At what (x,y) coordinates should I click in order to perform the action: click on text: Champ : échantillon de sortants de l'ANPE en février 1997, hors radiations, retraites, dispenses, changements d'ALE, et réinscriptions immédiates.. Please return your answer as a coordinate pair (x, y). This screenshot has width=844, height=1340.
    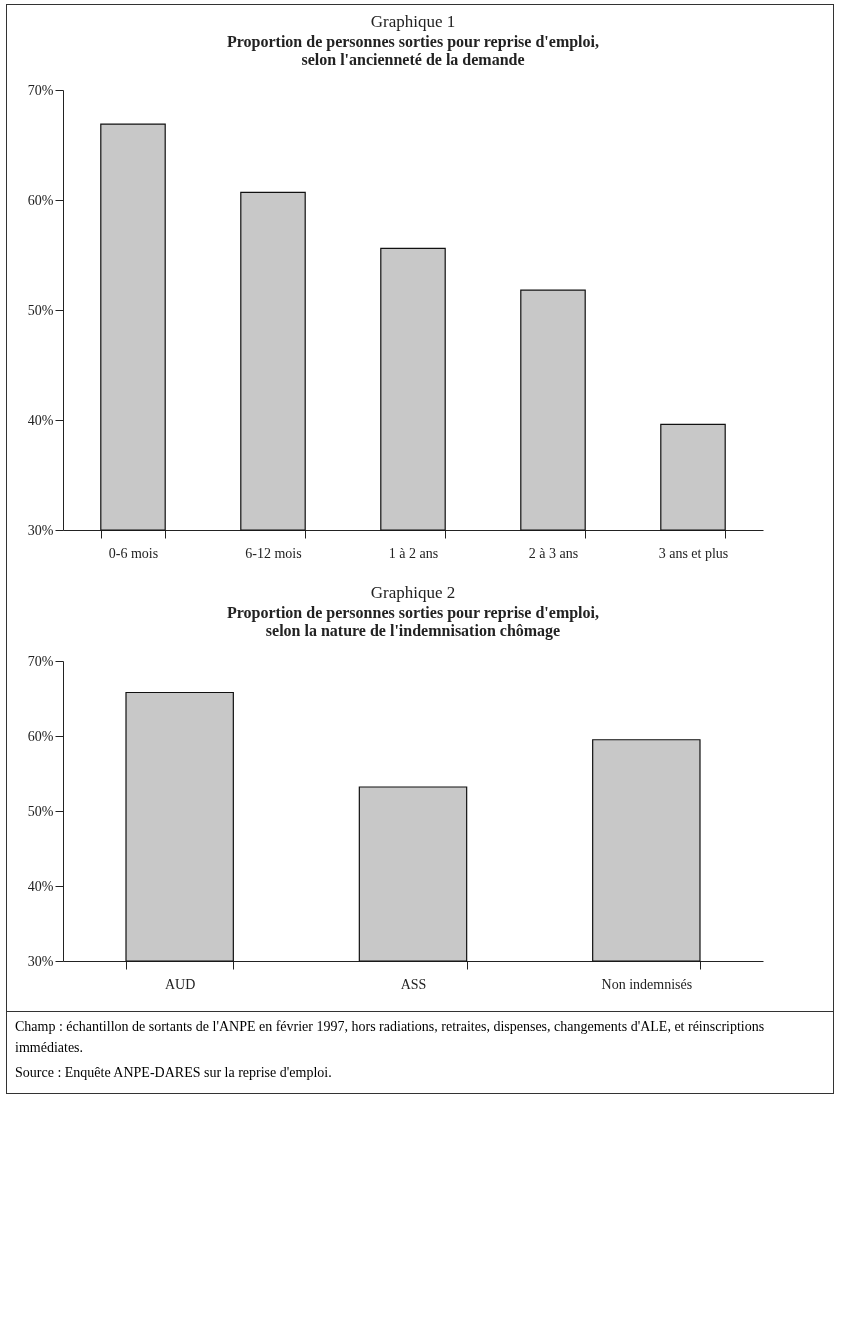
    Looking at the image, I should click on (390, 1037).